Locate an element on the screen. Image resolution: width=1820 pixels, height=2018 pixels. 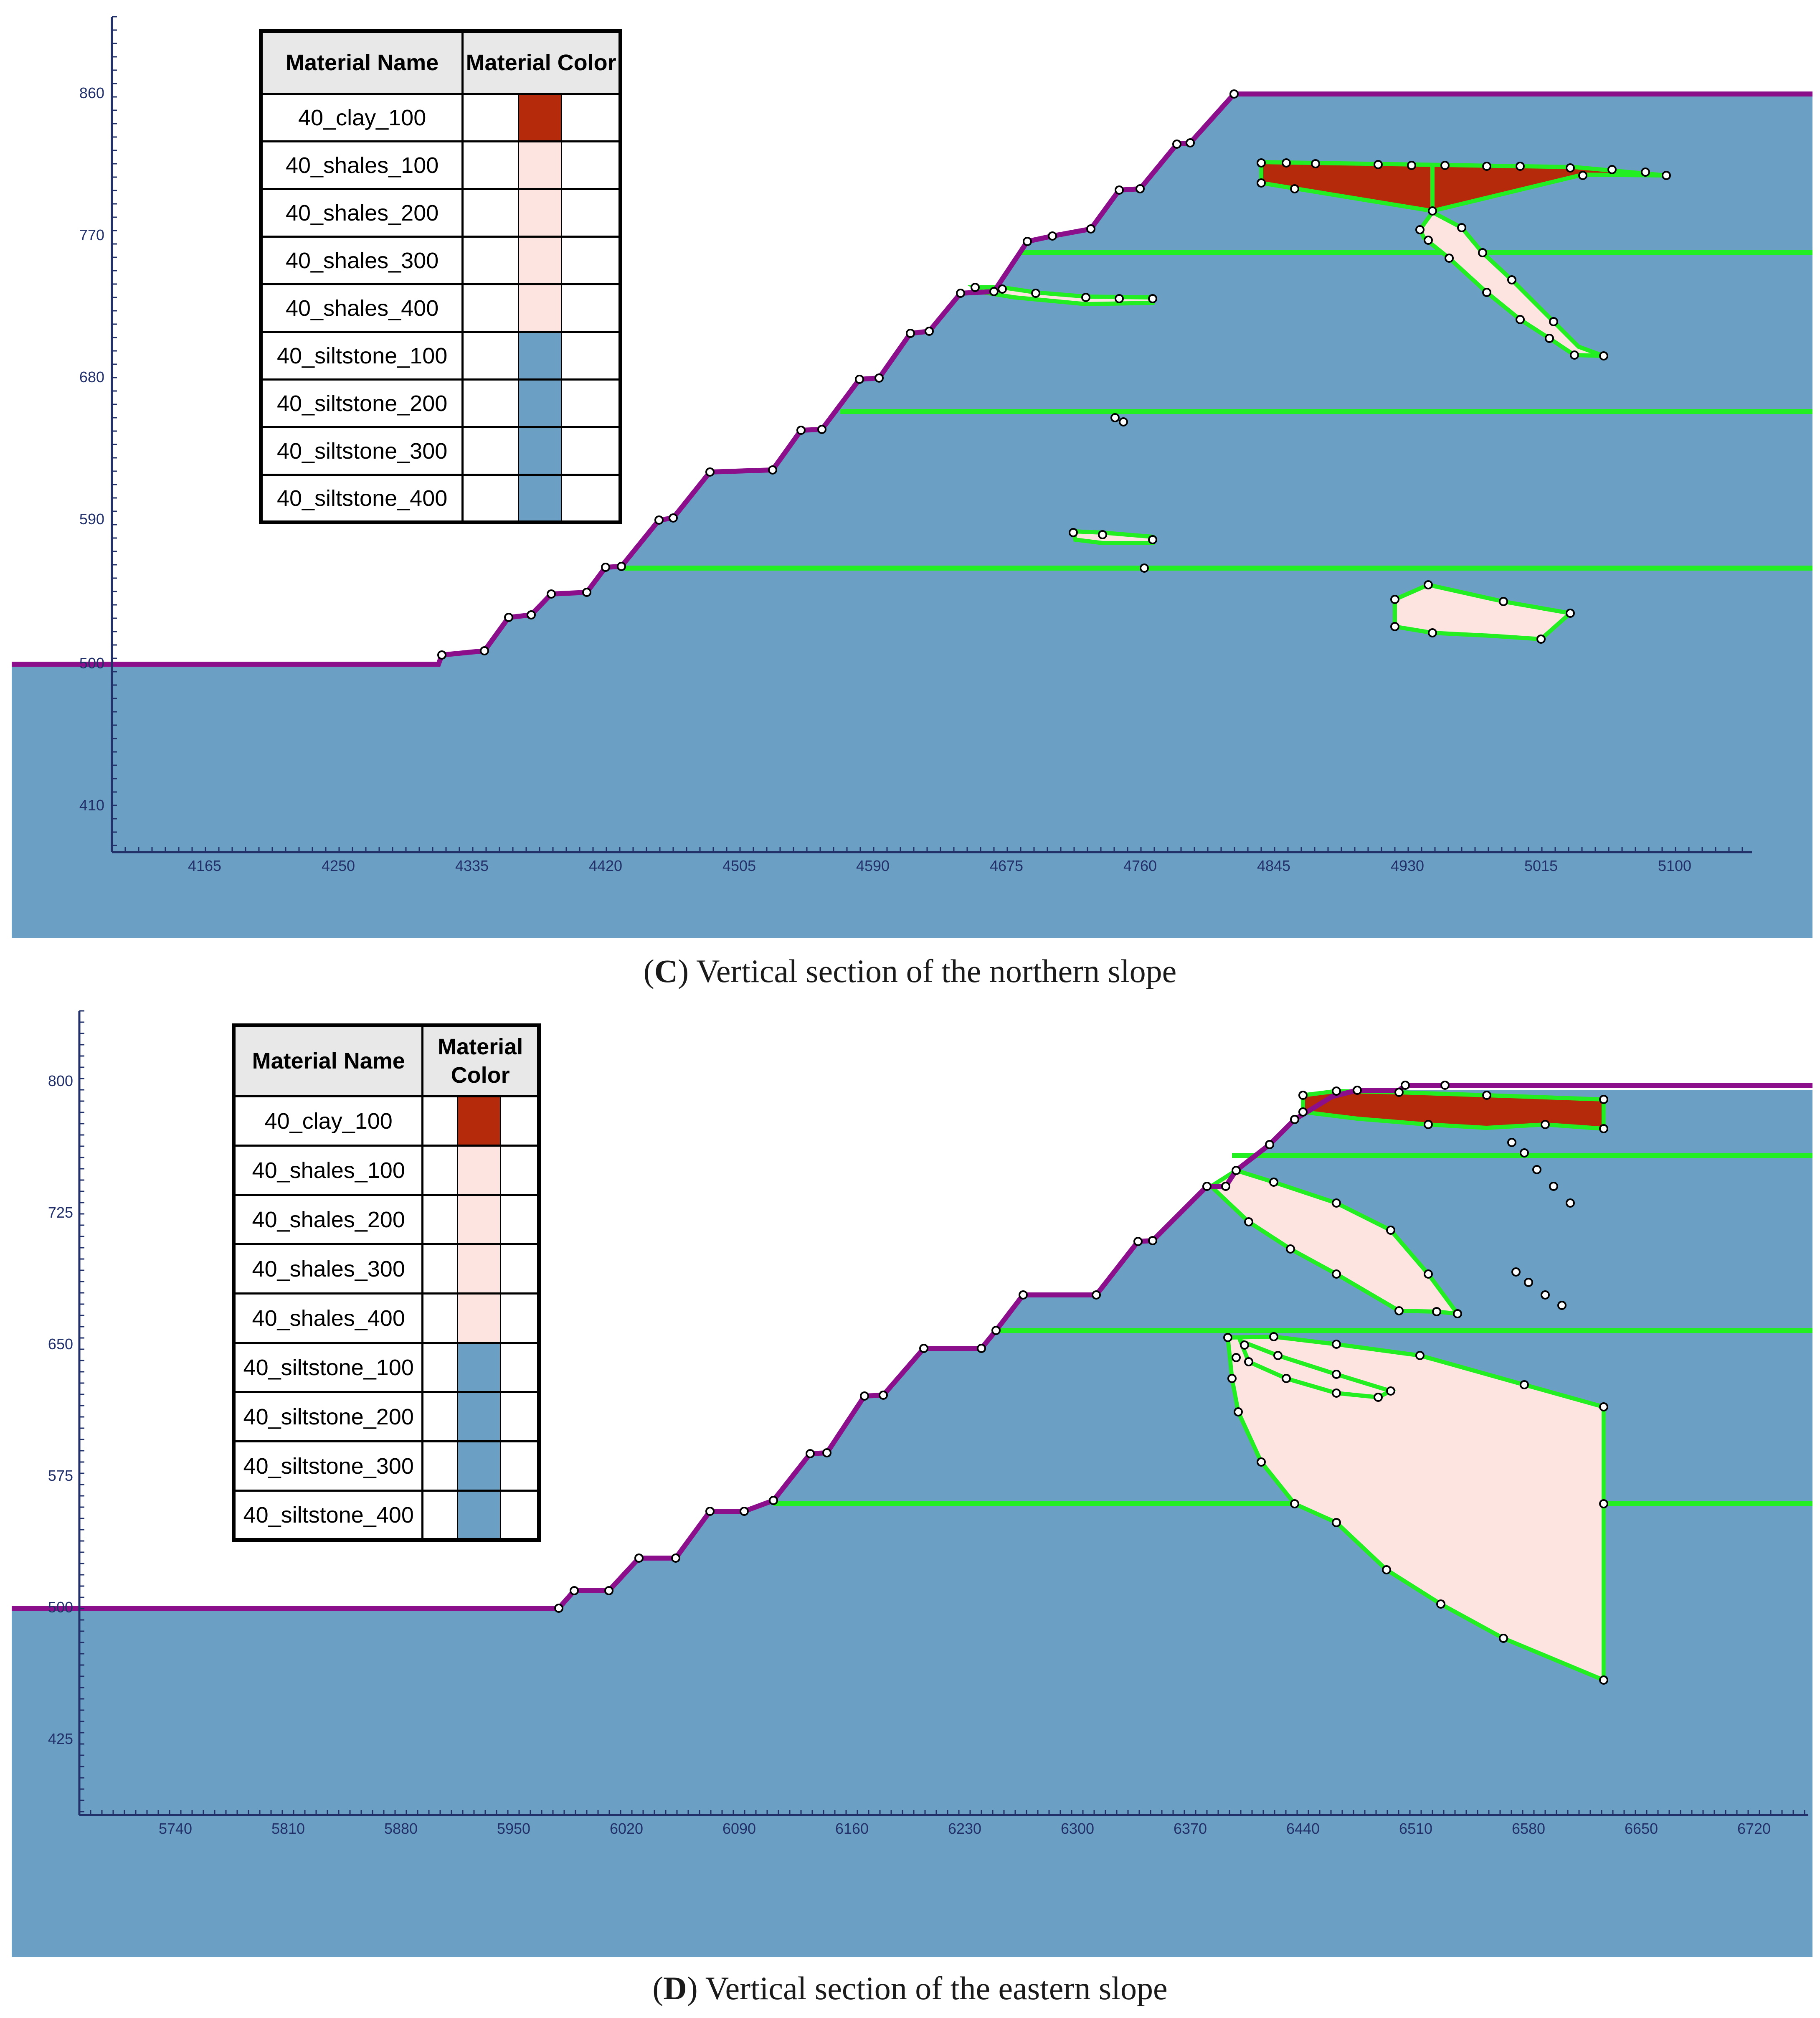
caption-letter: C is located at coordinates (666, 971).